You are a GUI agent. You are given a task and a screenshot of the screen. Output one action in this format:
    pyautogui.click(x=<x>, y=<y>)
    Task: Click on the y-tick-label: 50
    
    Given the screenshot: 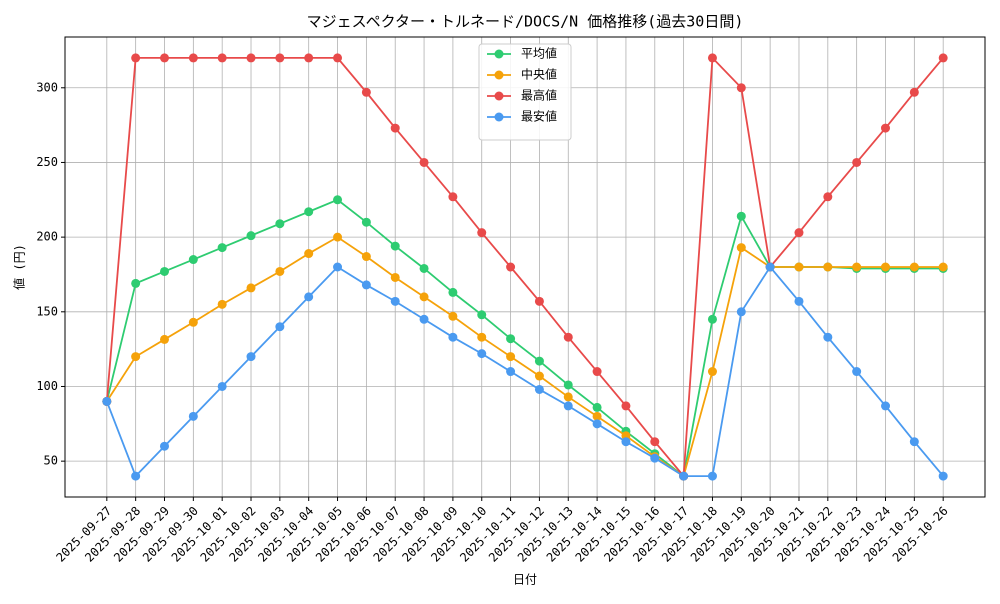 What is the action you would take?
    pyautogui.click(x=51, y=461)
    